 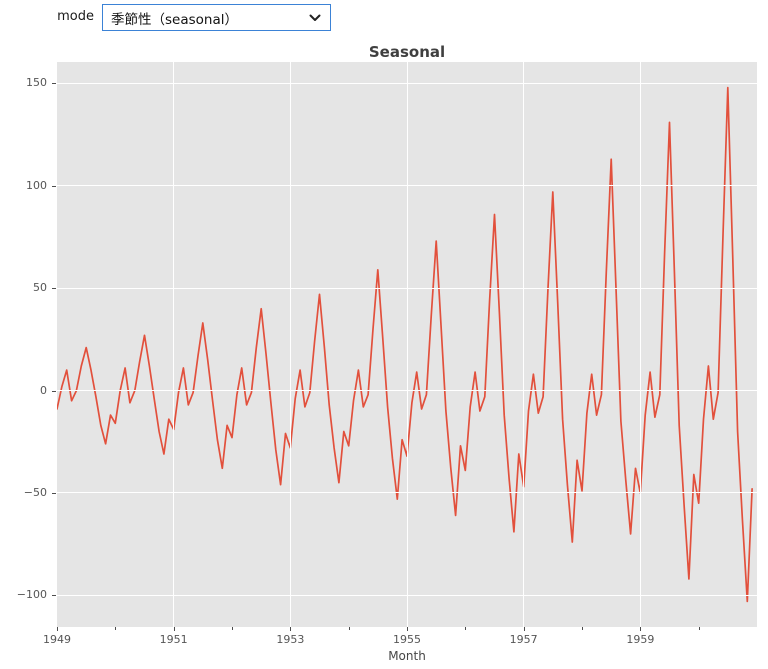 I want to click on x-tick-label: 1955, so click(x=407, y=639).